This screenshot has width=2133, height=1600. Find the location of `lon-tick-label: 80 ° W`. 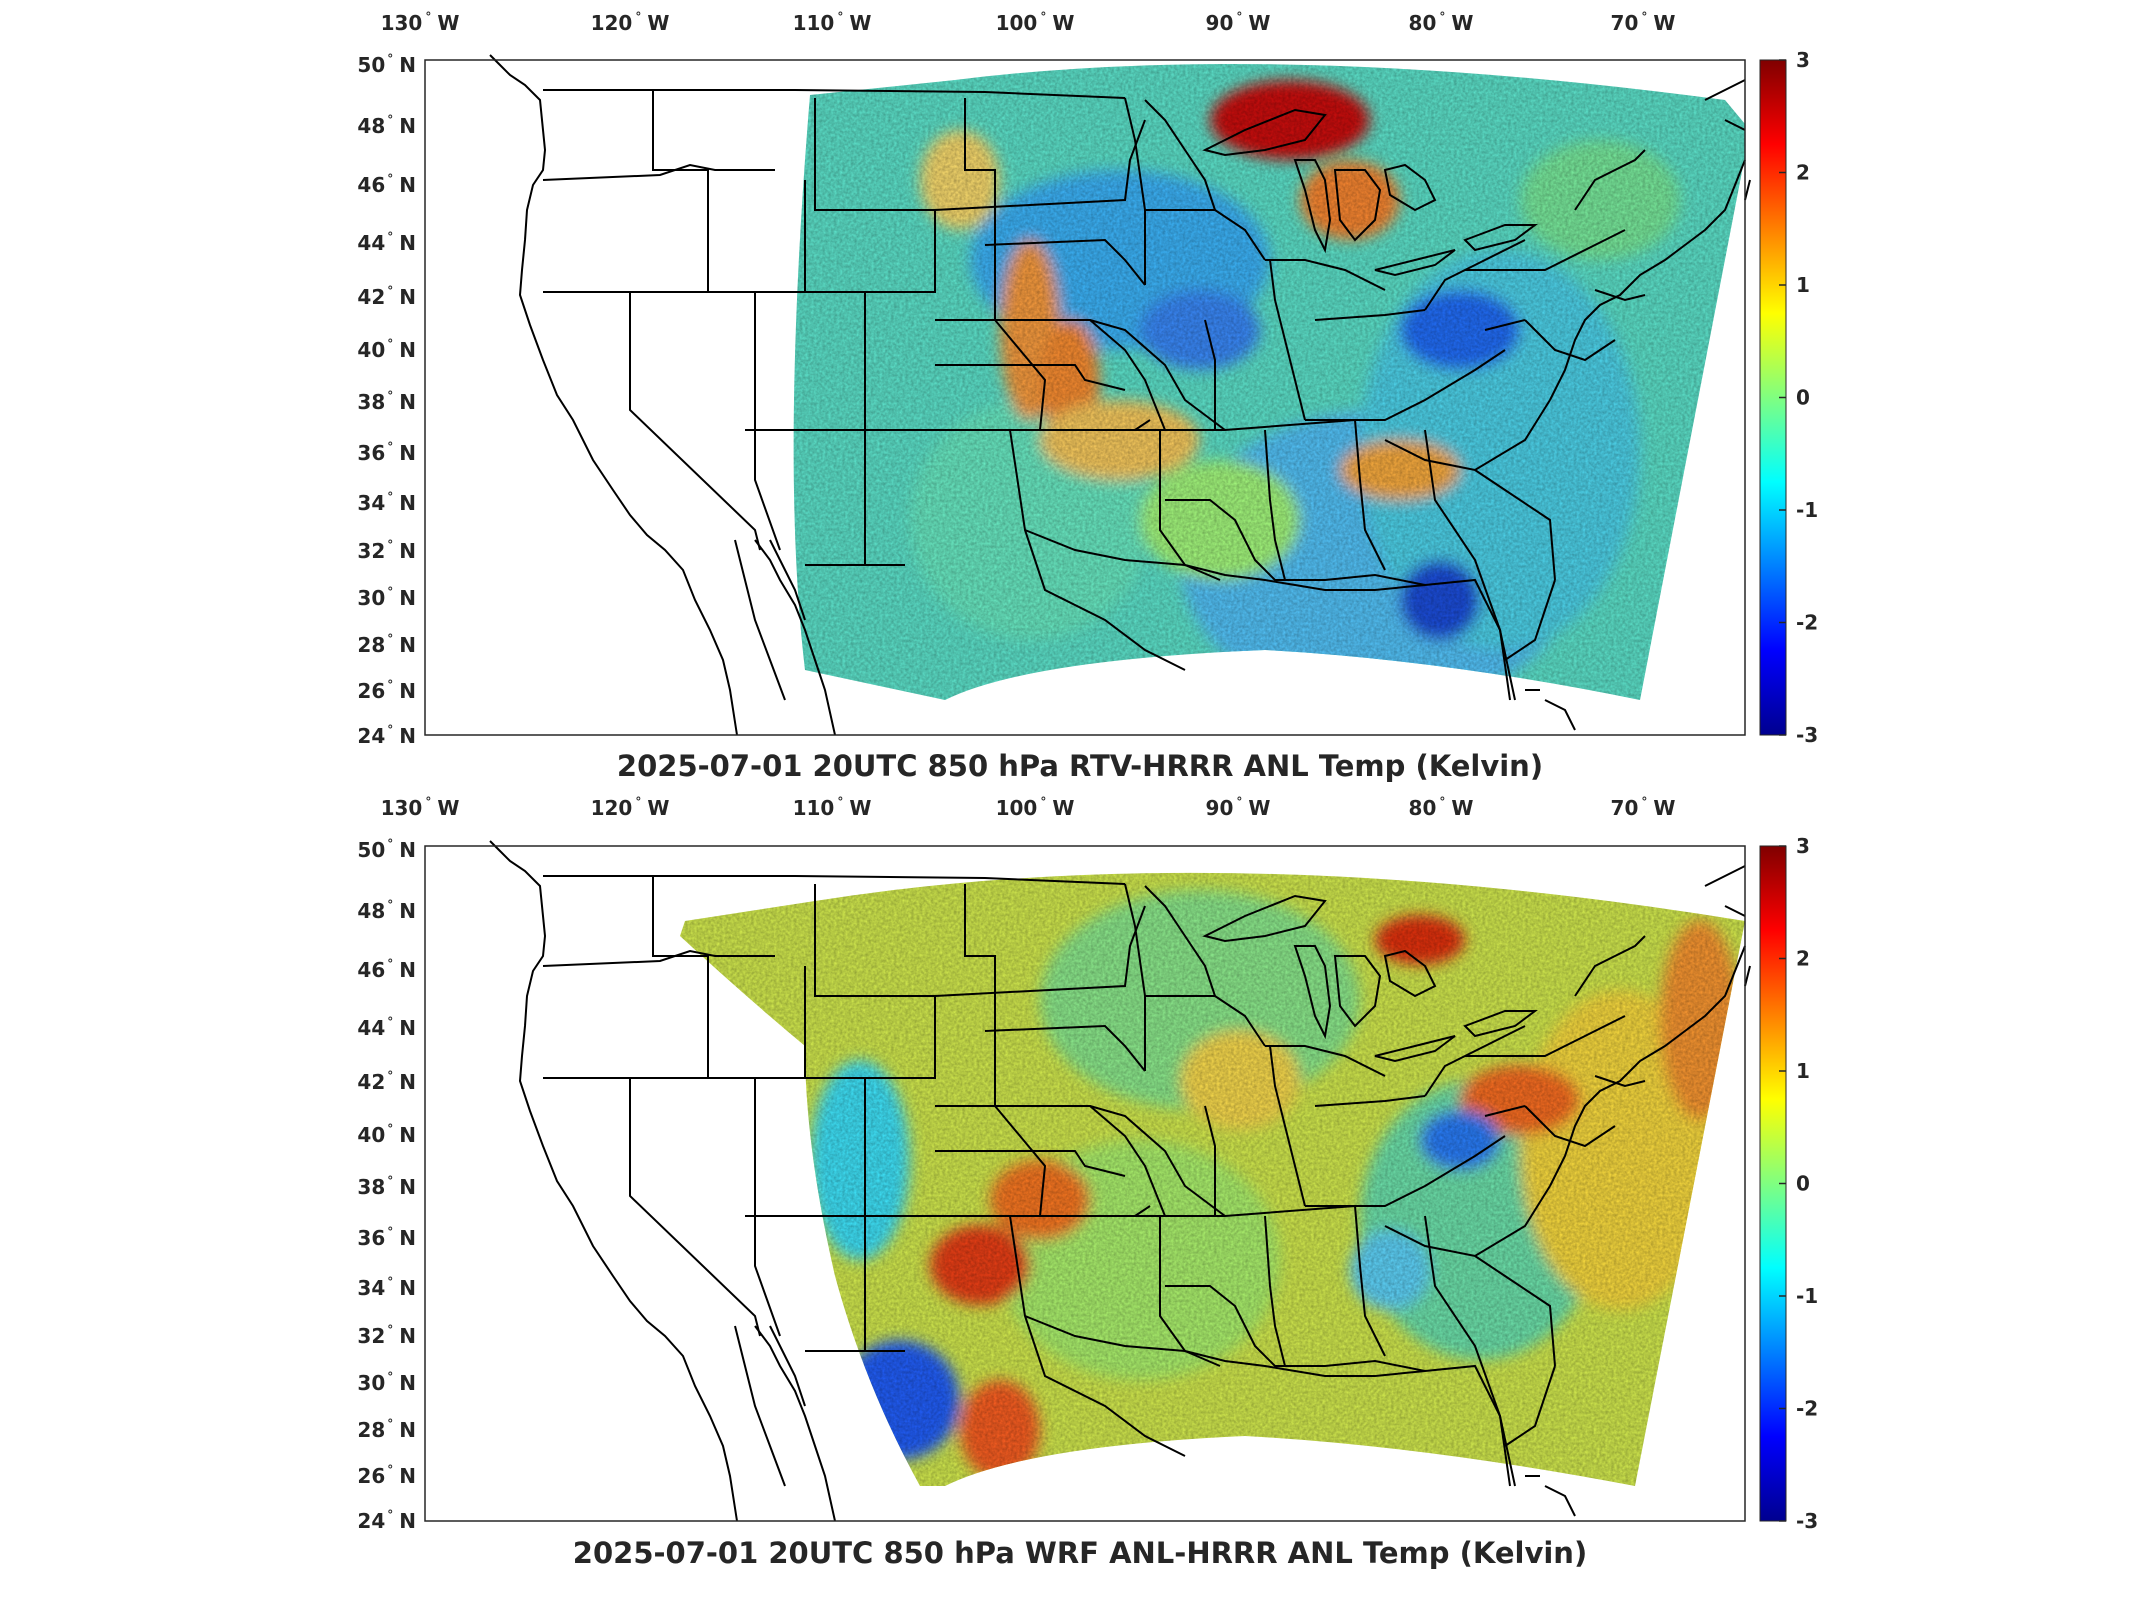

lon-tick-label: 80 ° W is located at coordinates (1441, 22).